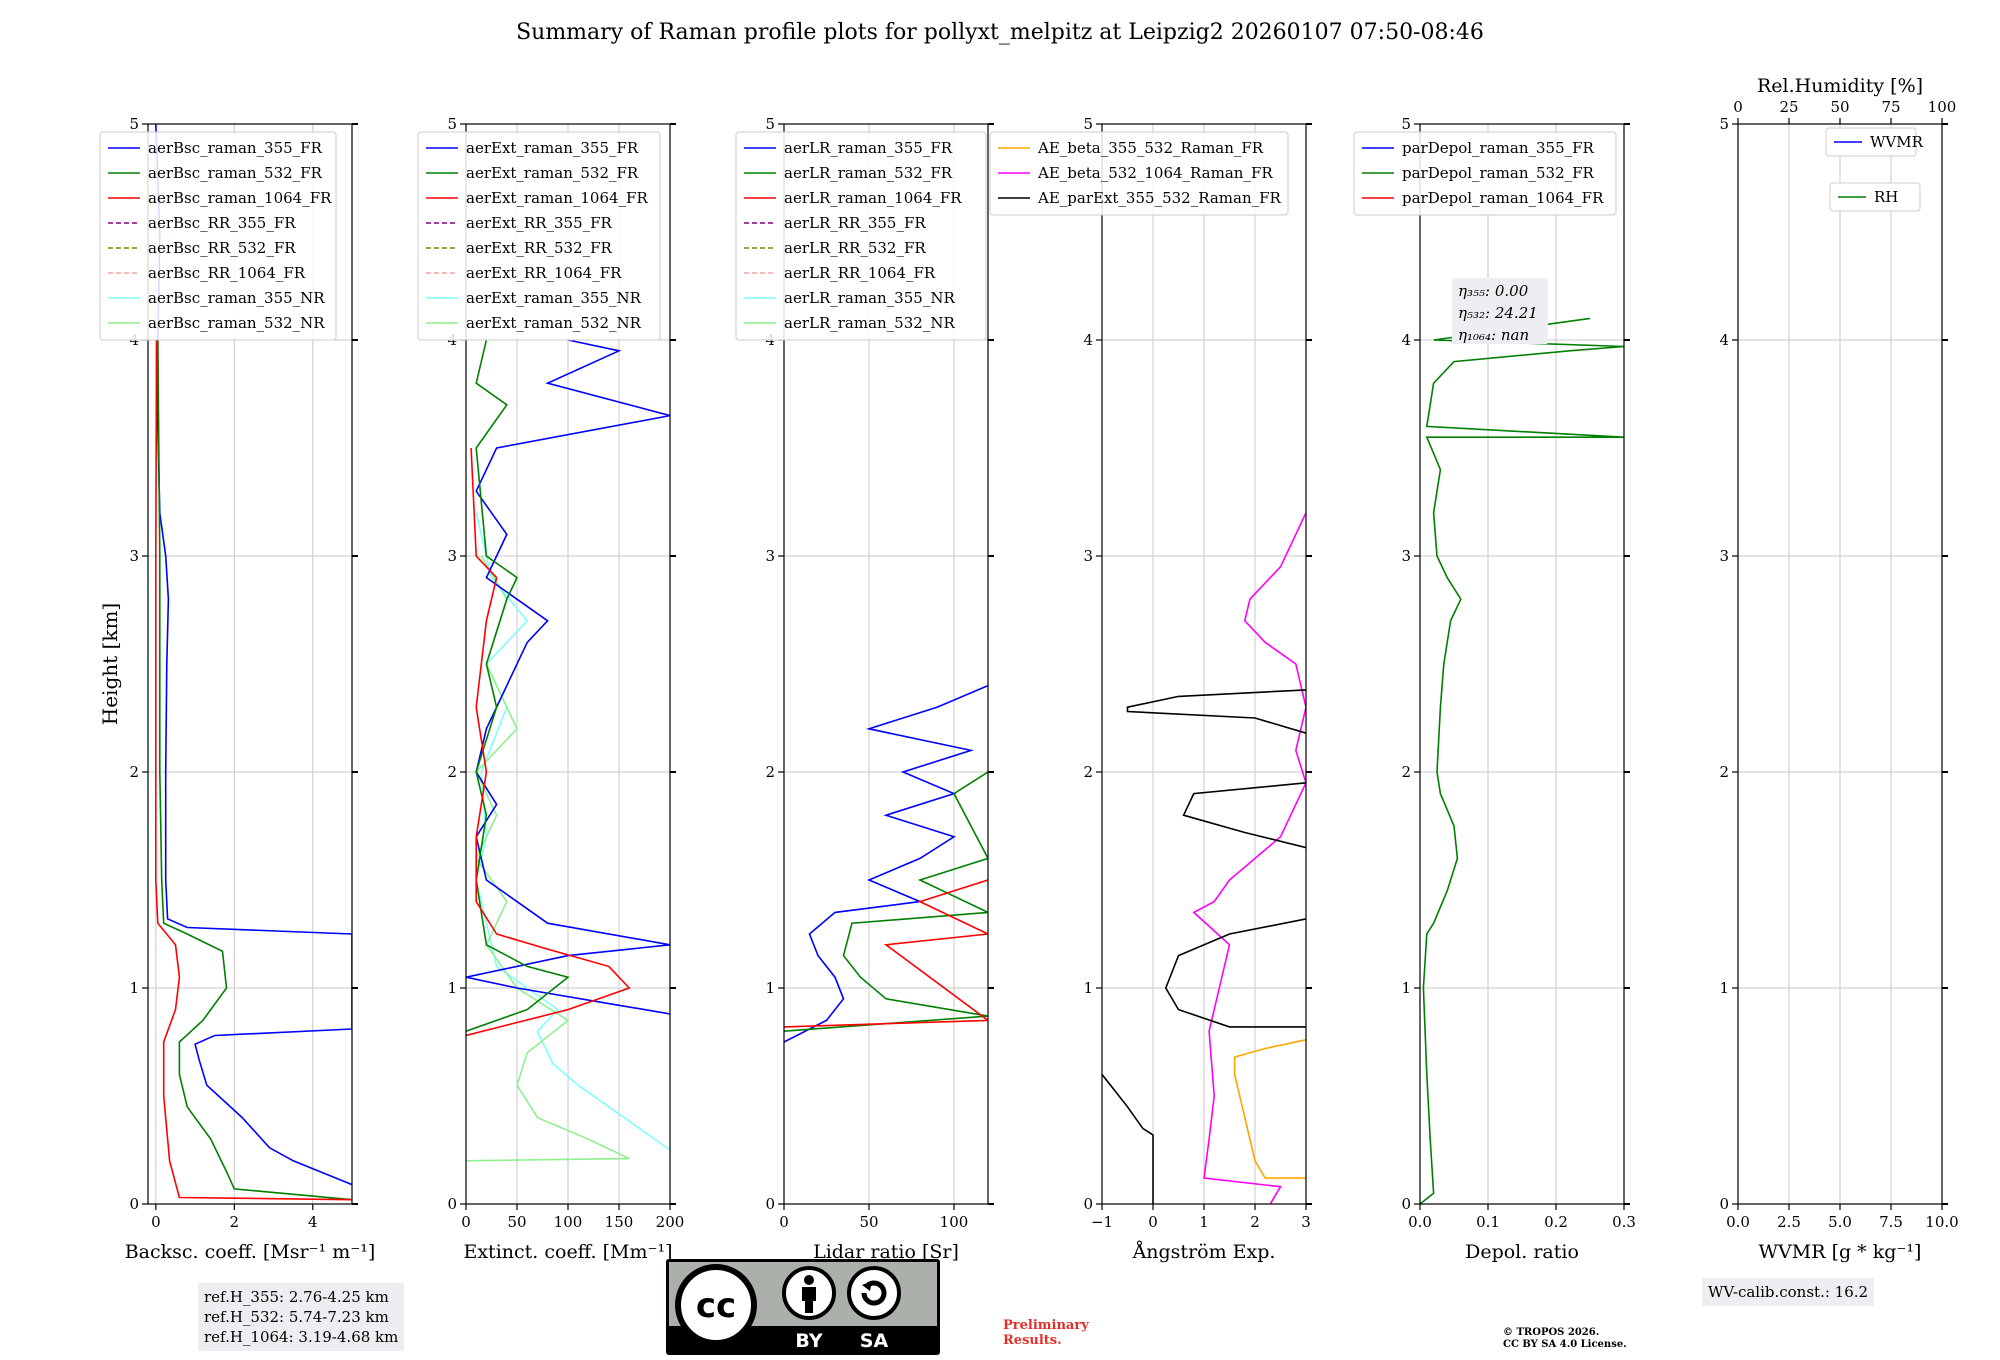  I want to click on legend-label: RH, so click(1886, 197).